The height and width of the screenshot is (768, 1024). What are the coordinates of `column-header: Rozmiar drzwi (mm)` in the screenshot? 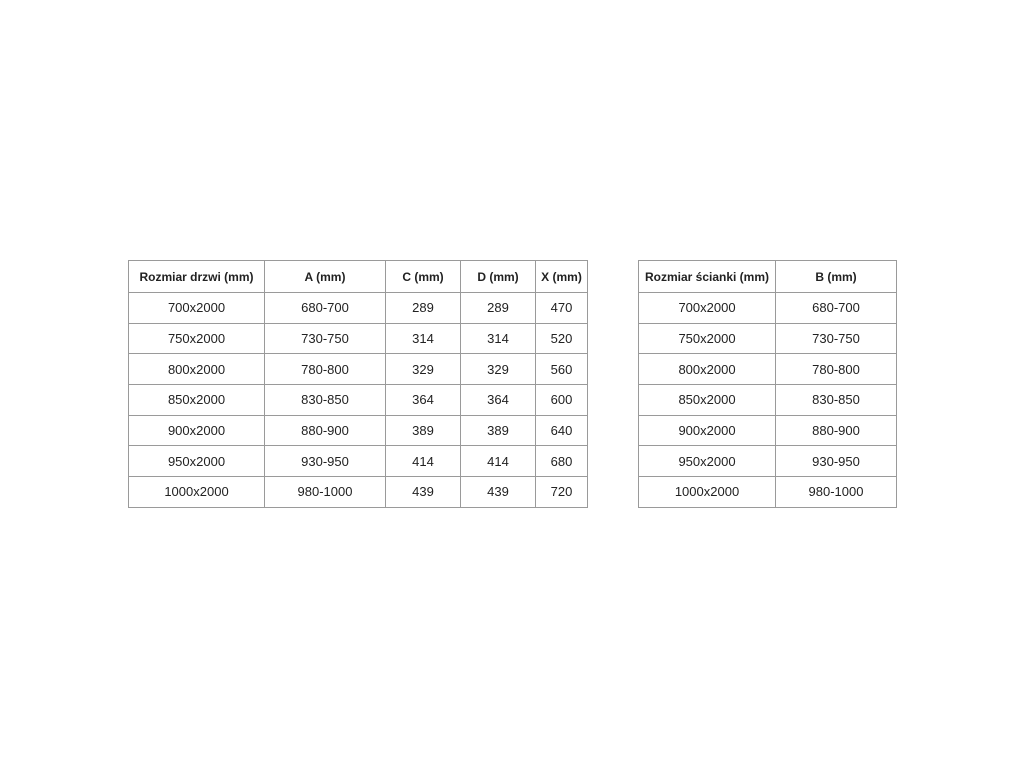 It's located at (196, 276).